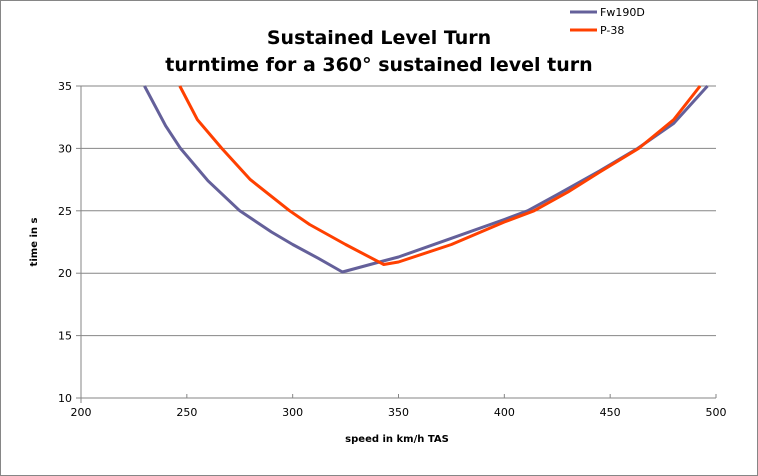  Describe the element at coordinates (65, 148) in the screenshot. I see `y-tick-label: 30` at that location.